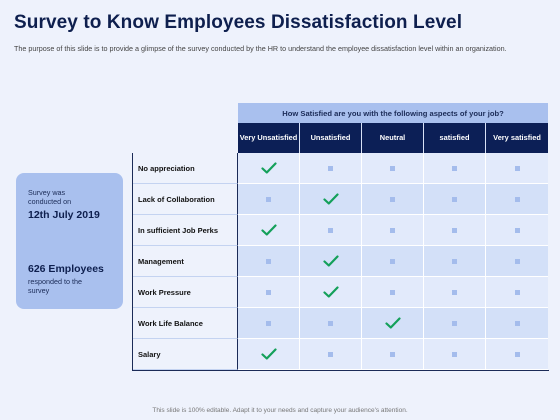  I want to click on table-row: In sufficient Job Perks, so click(341, 230).